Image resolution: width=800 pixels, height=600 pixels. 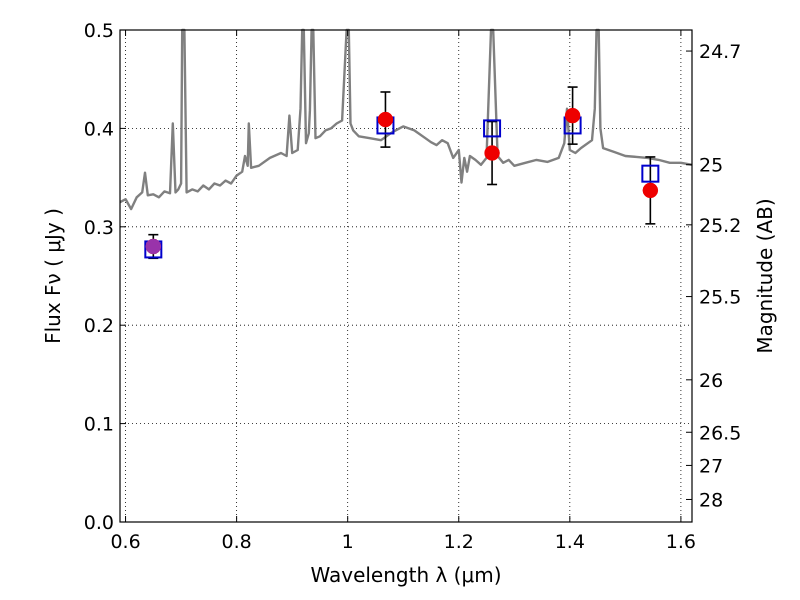 What do you see at coordinates (720, 52) in the screenshot?
I see `right-tick-label: 24.7` at bounding box center [720, 52].